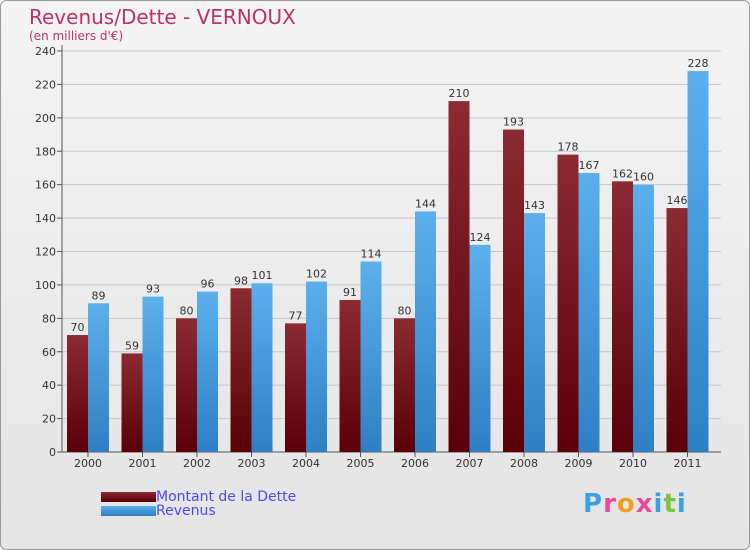  Describe the element at coordinates (162, 17) in the screenshot. I see `chart-title: Revenus/Dette - VERNOUX` at that location.